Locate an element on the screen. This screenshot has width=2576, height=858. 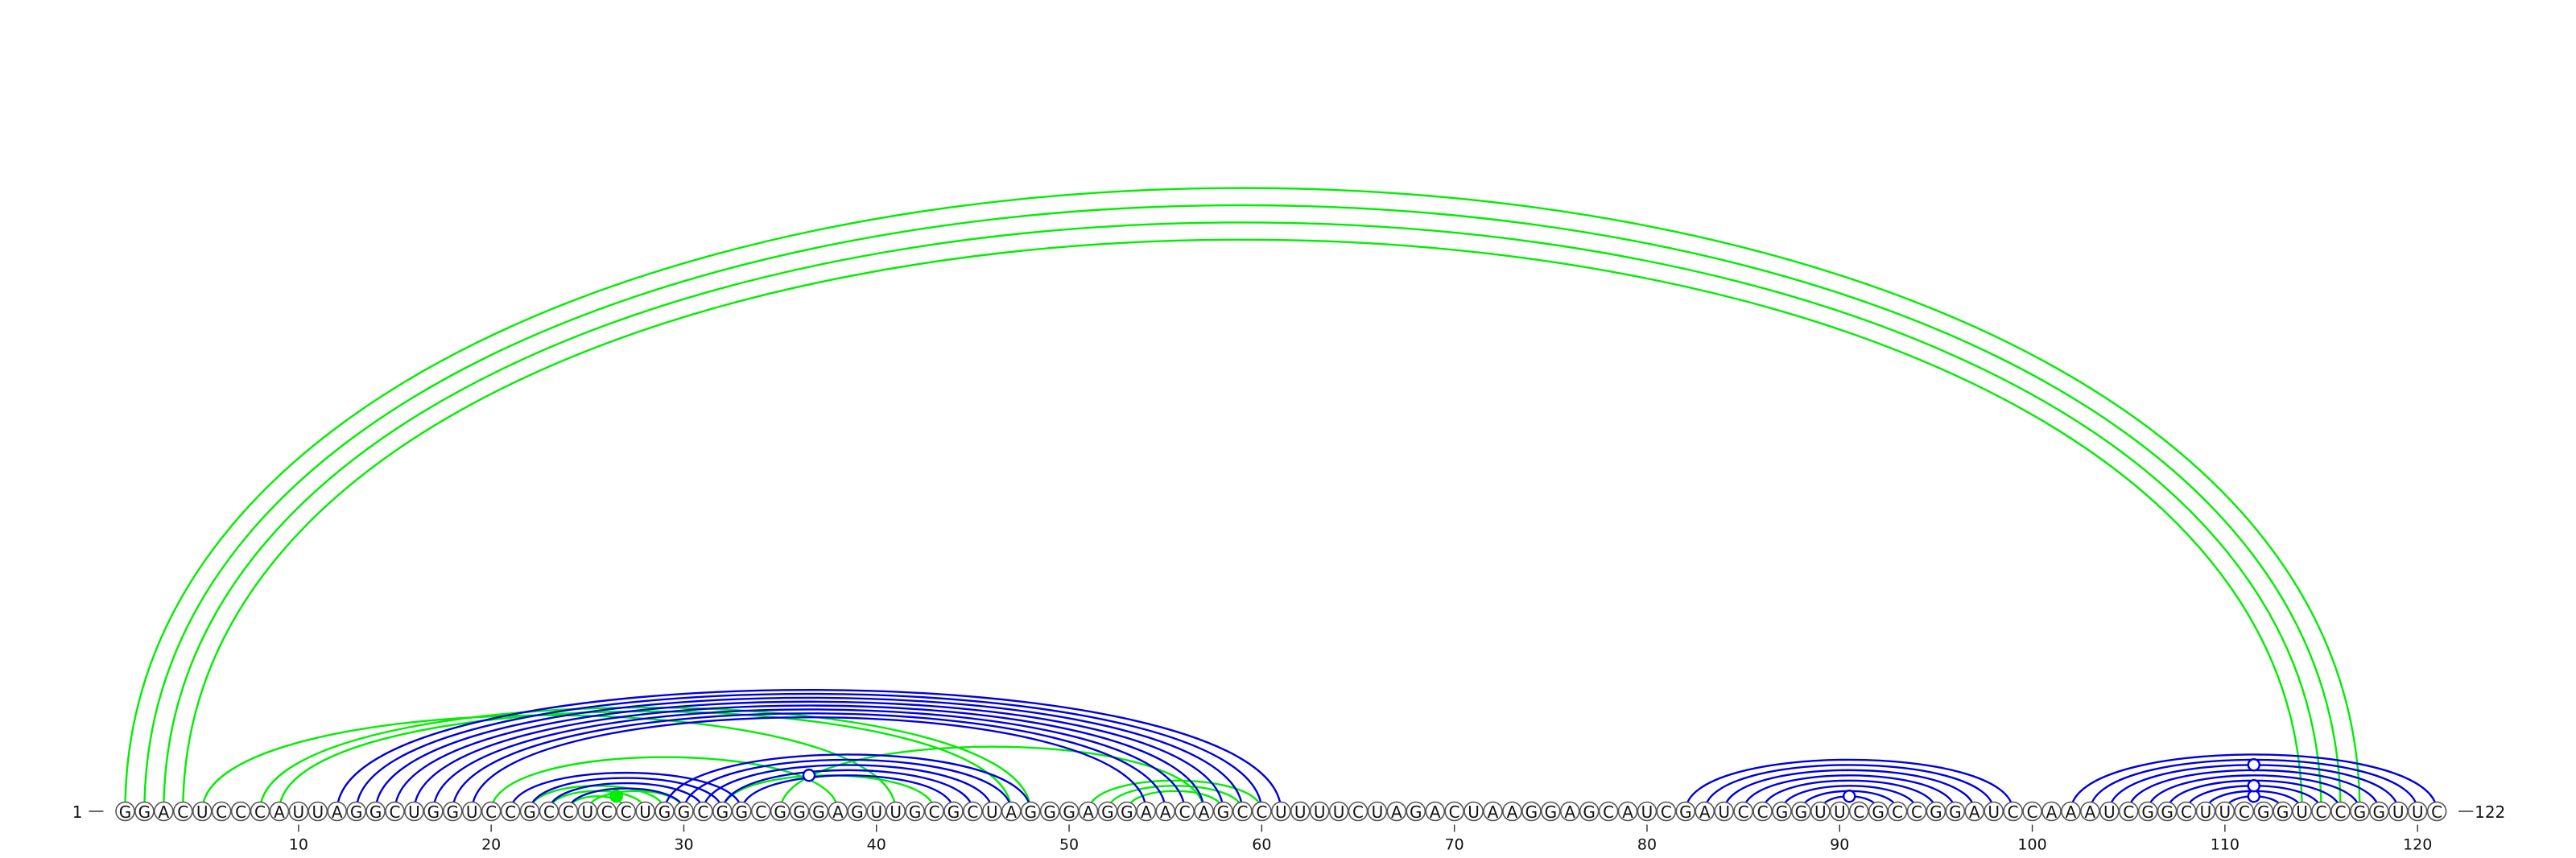
nucleotide-63: U is located at coordinates (1319, 812).